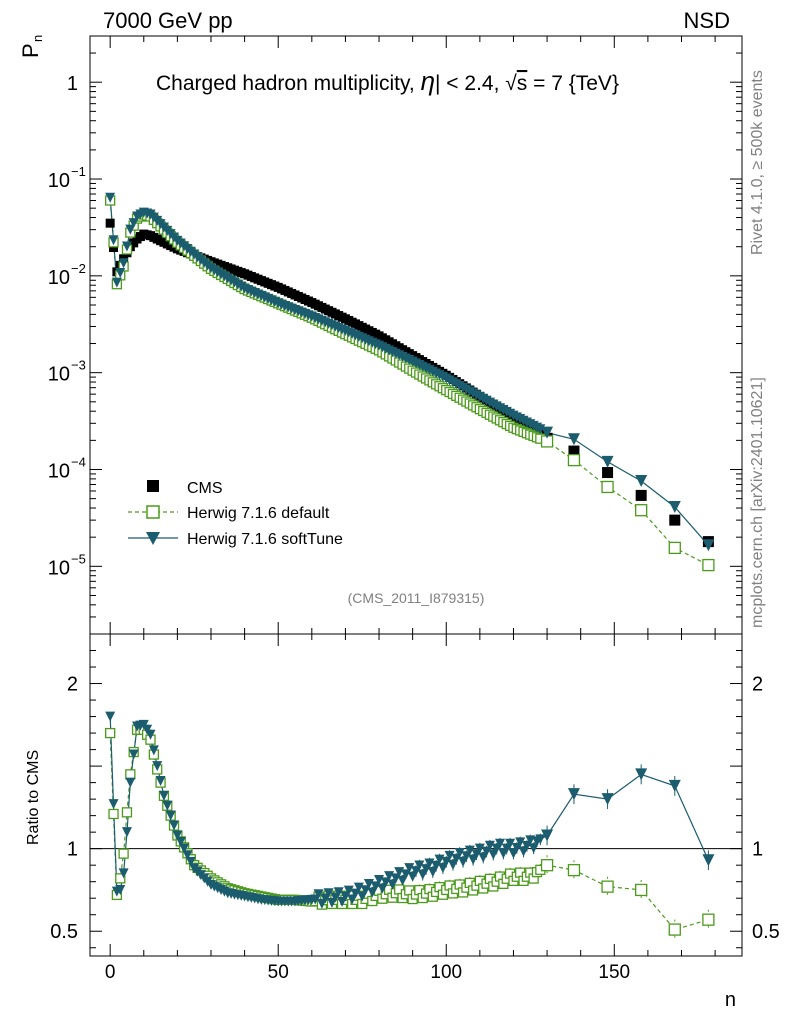  What do you see at coordinates (730, 1000) in the screenshot?
I see `x-axis-label: n` at bounding box center [730, 1000].